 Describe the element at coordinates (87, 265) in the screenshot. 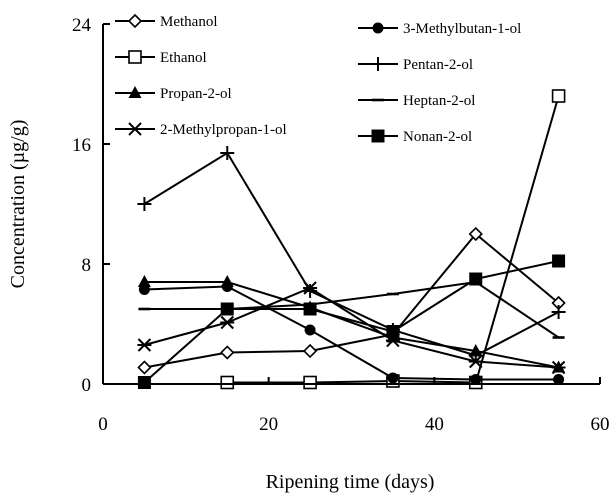

I see `y-tick-label: 8` at that location.